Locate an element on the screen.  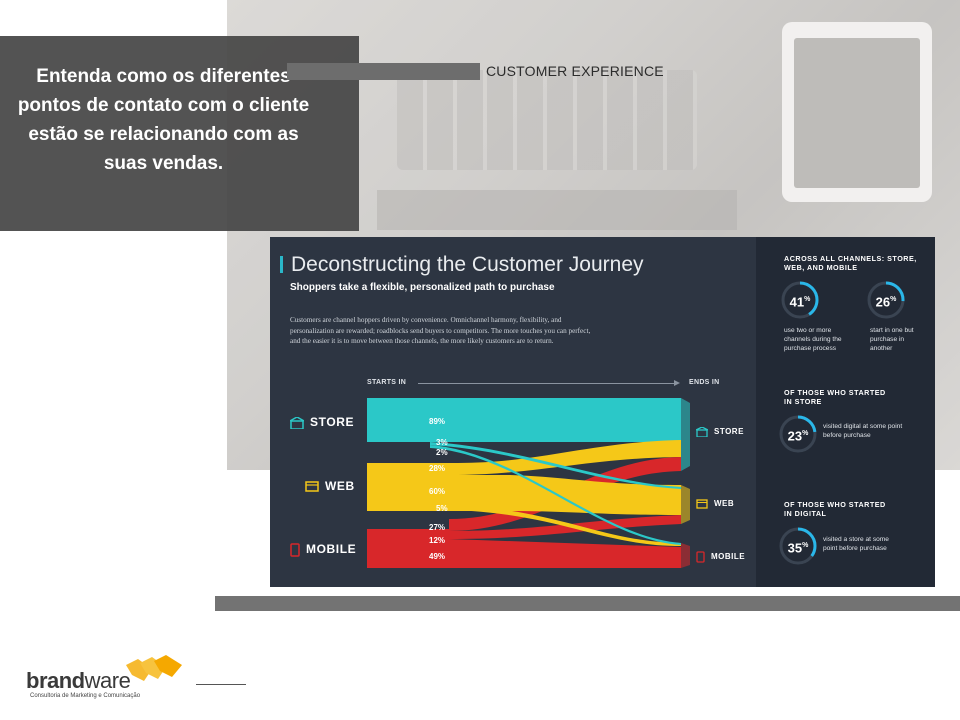
stat-value: 41 is located at coordinates (797, 302).